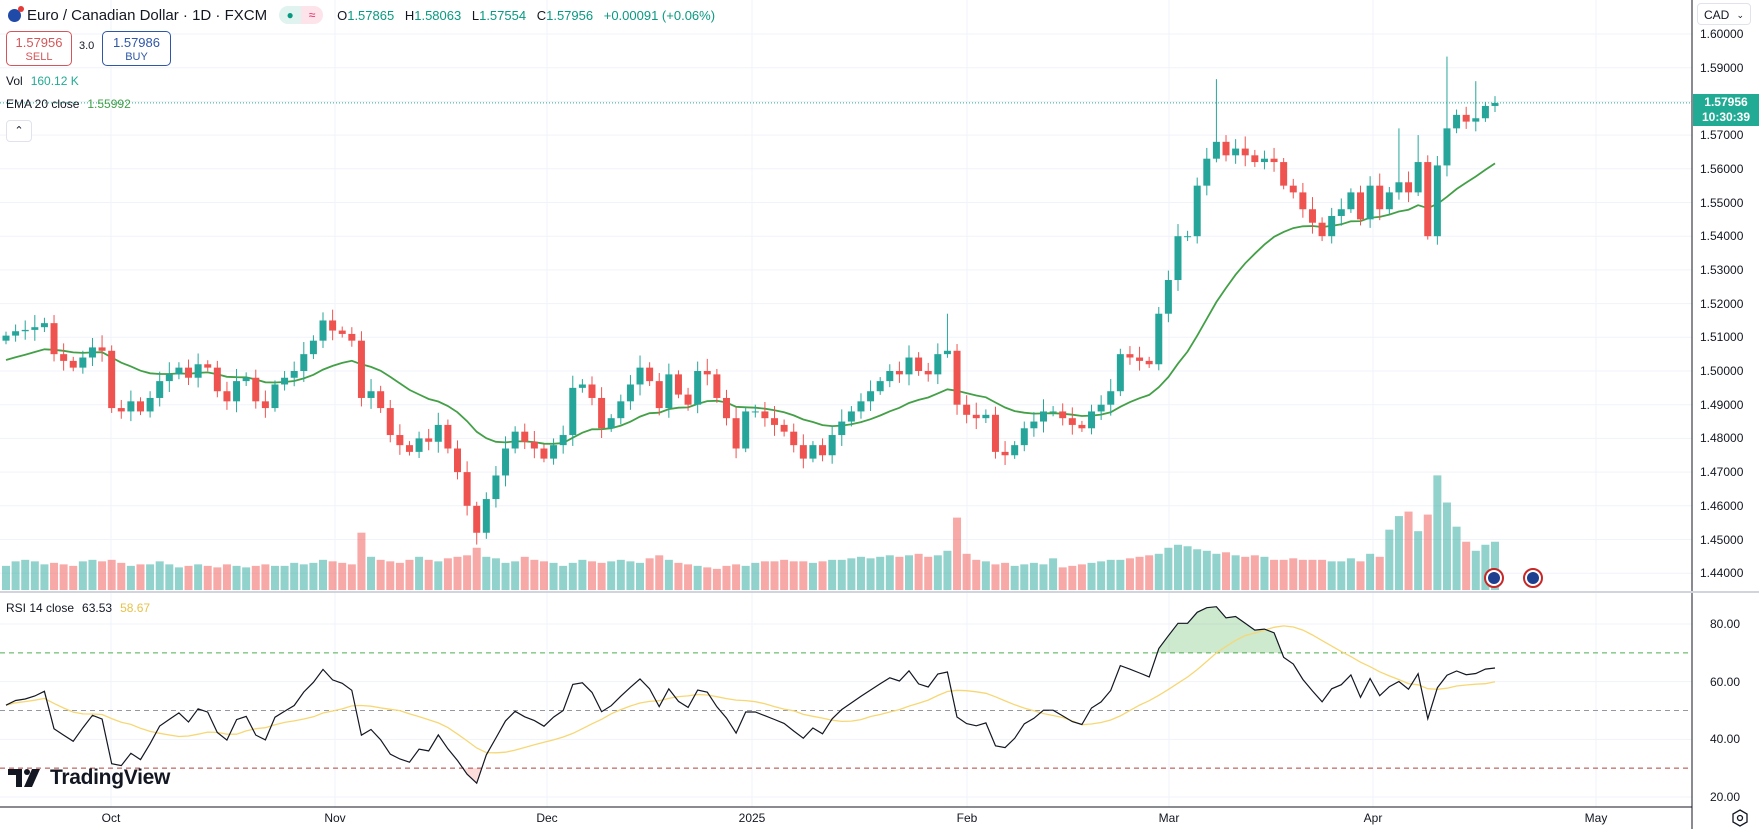  What do you see at coordinates (78, 608) in the screenshot?
I see `rsi-legend: RSI 14 close 63.53 58.67` at bounding box center [78, 608].